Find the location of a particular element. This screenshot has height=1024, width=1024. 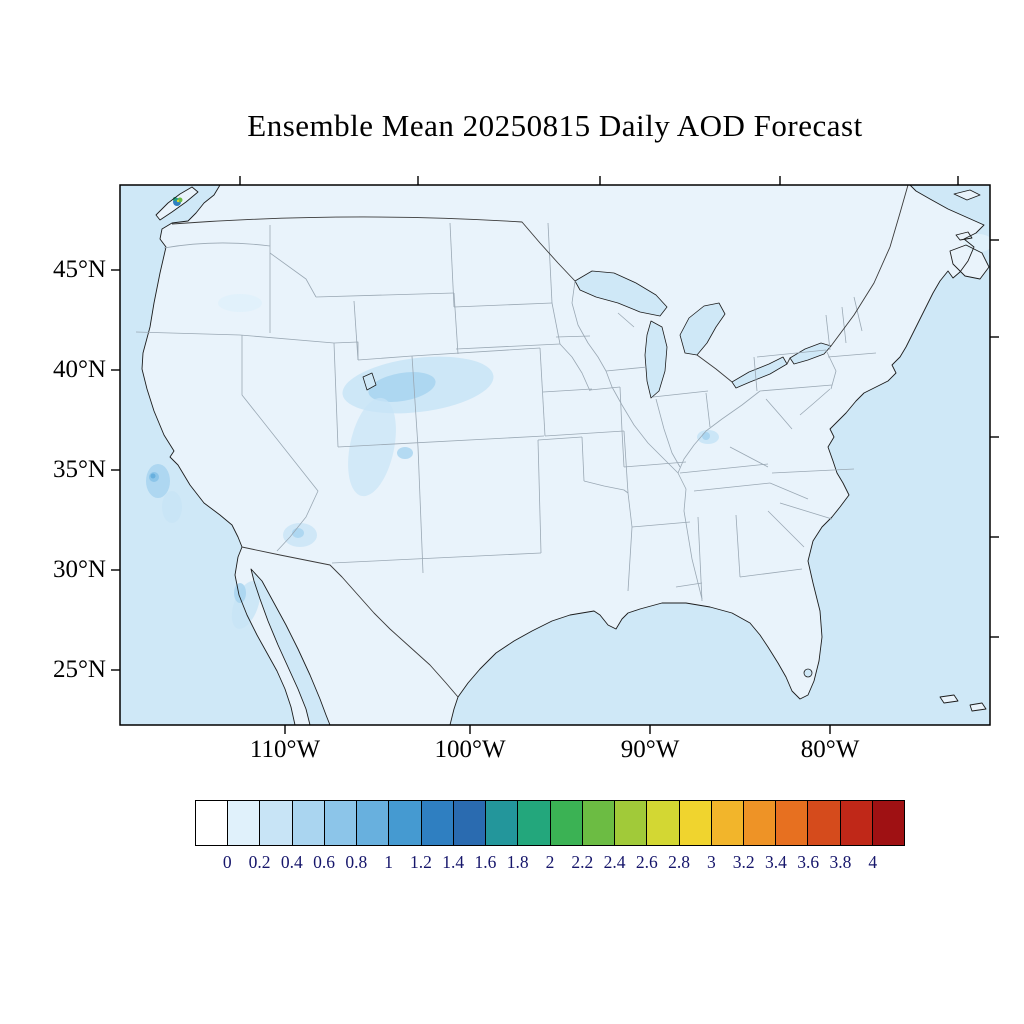

aod-patch-baja-core is located at coordinates (240, 593).